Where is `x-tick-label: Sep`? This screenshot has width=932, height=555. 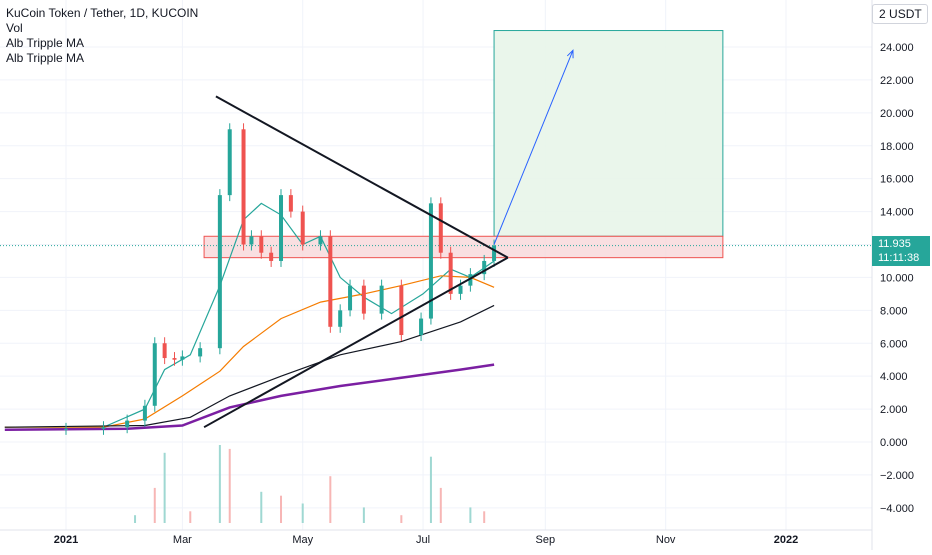 x-tick-label: Sep is located at coordinates (546, 540).